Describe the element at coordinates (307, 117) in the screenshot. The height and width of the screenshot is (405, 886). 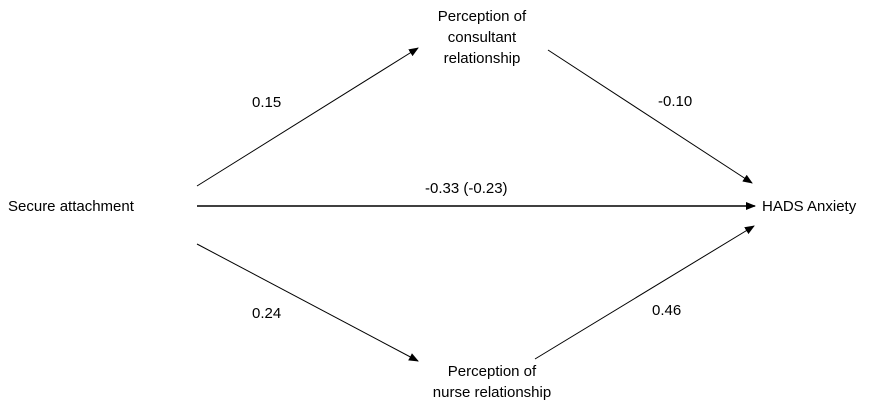
I see `arrow-attachment-to-consultant` at that location.